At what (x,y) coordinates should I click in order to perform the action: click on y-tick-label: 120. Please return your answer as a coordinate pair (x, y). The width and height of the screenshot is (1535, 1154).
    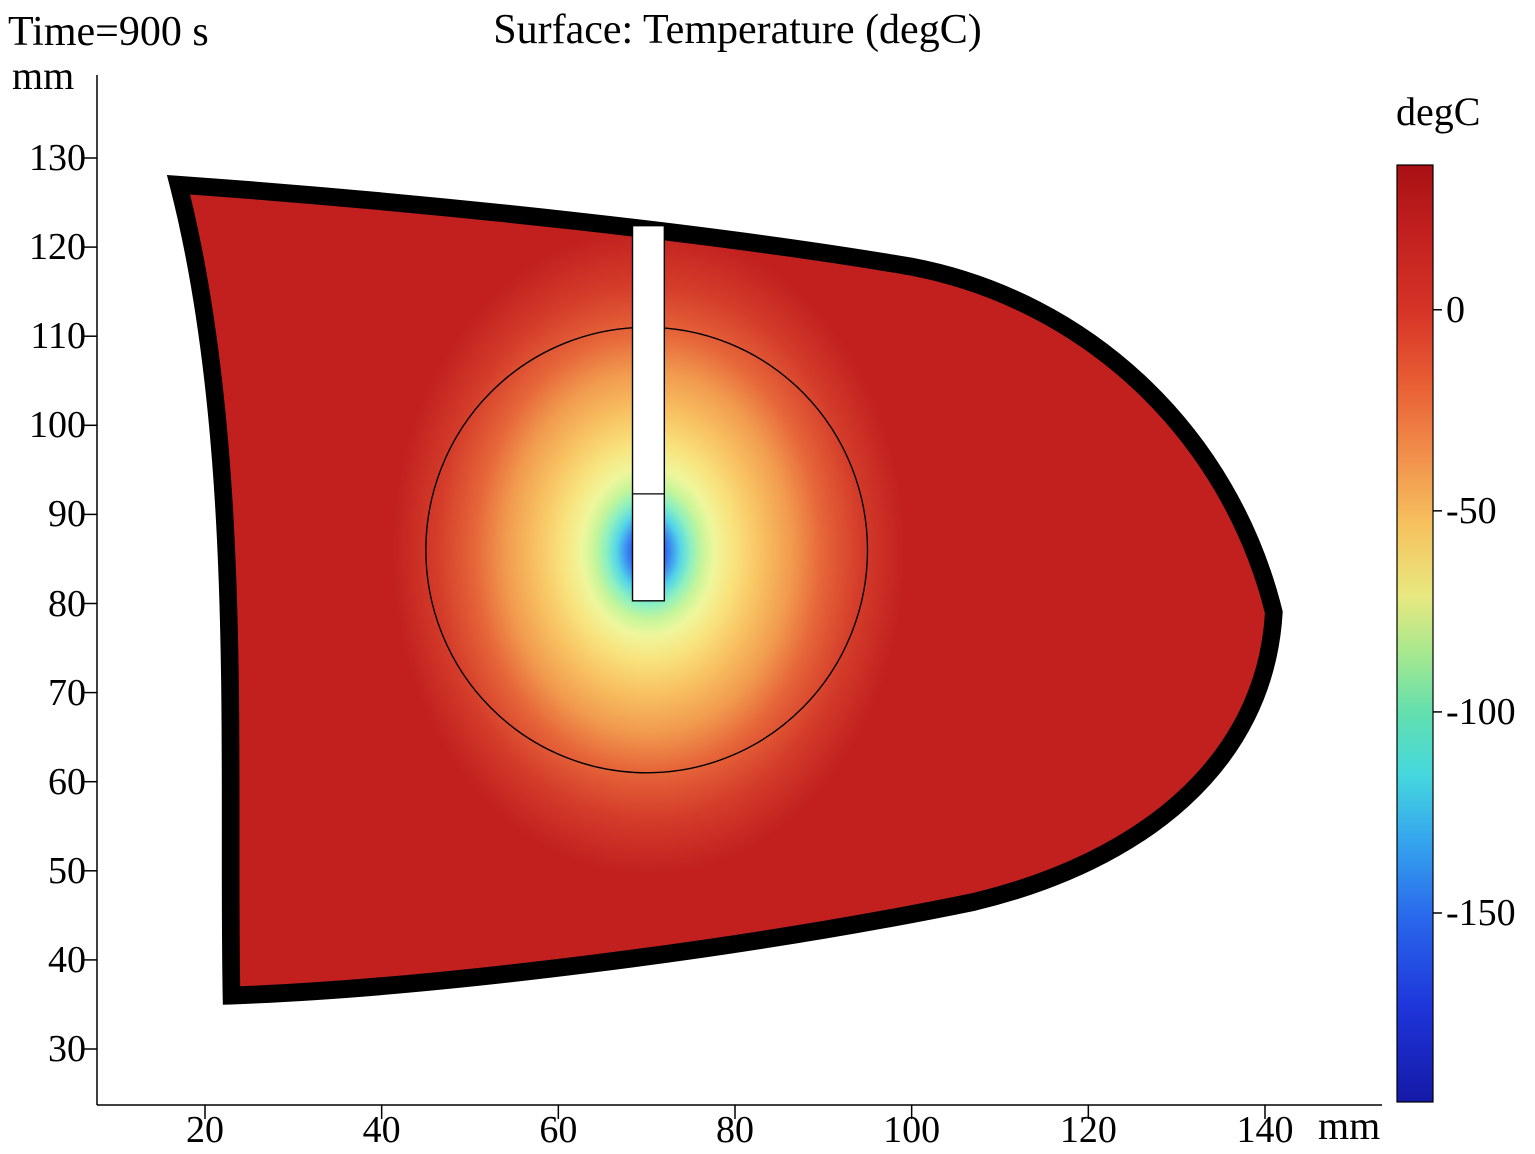
    Looking at the image, I should click on (57, 247).